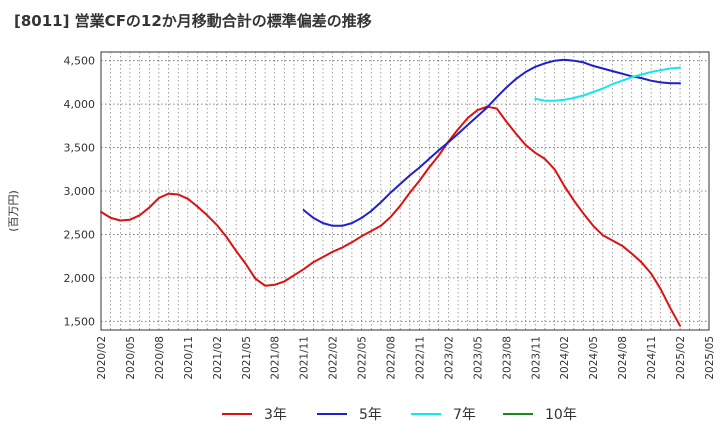 The width and height of the screenshot is (720, 440). I want to click on x-tick-label: 2020/08, so click(160, 358).